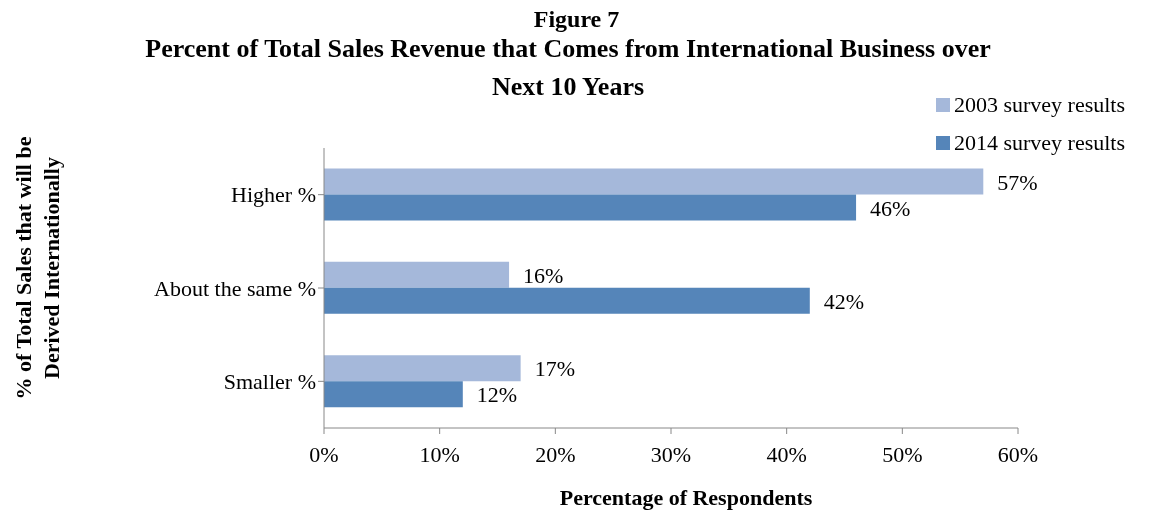 The image size is (1153, 519). Describe the element at coordinates (671, 454) in the screenshot. I see `x-tick-label: 30%` at that location.